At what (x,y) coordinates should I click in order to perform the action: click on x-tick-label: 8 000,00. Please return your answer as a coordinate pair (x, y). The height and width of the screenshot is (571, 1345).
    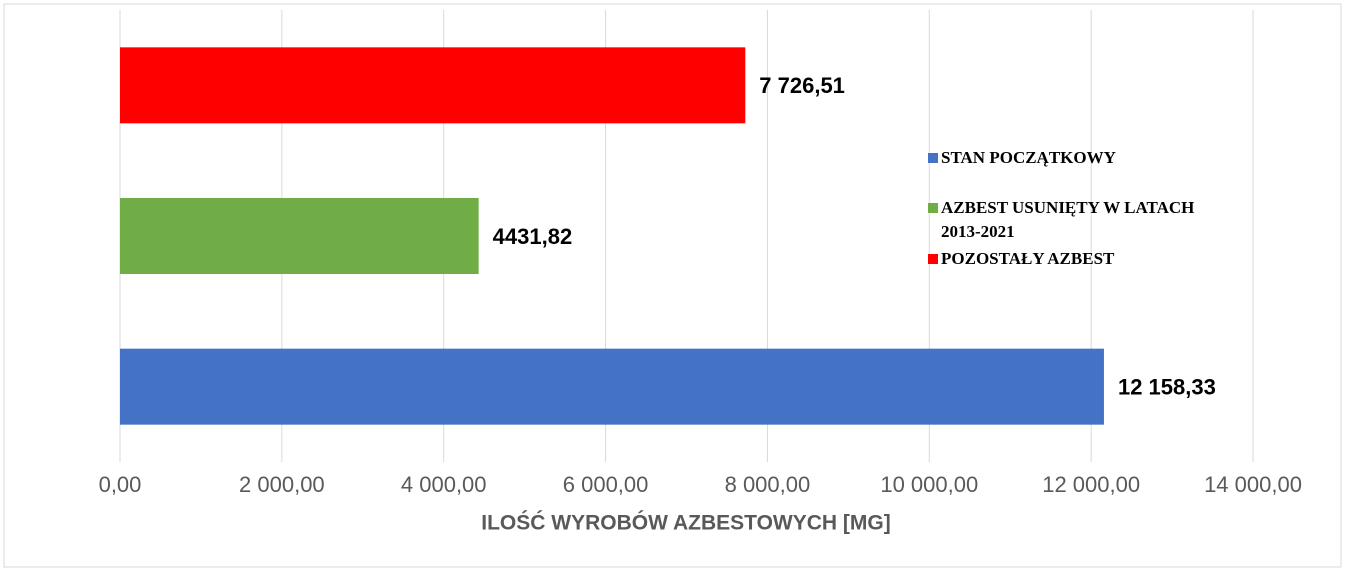
    Looking at the image, I should click on (768, 484).